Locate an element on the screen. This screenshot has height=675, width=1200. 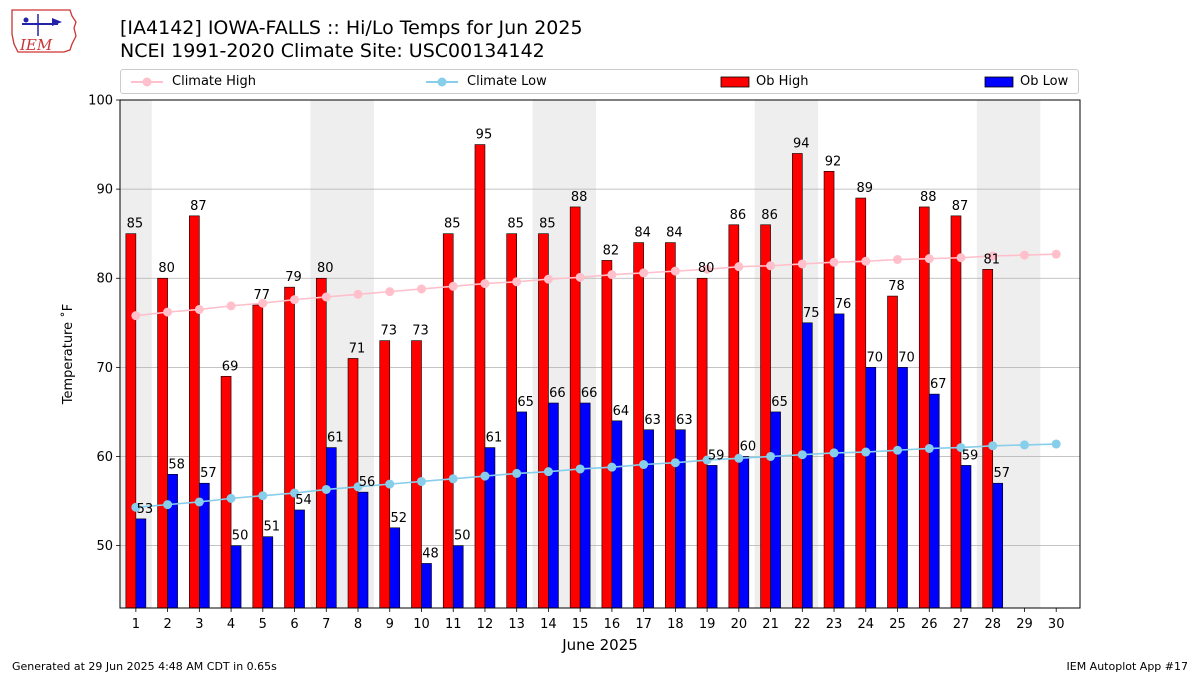
x-tick-label: 16 is located at coordinates (612, 624).